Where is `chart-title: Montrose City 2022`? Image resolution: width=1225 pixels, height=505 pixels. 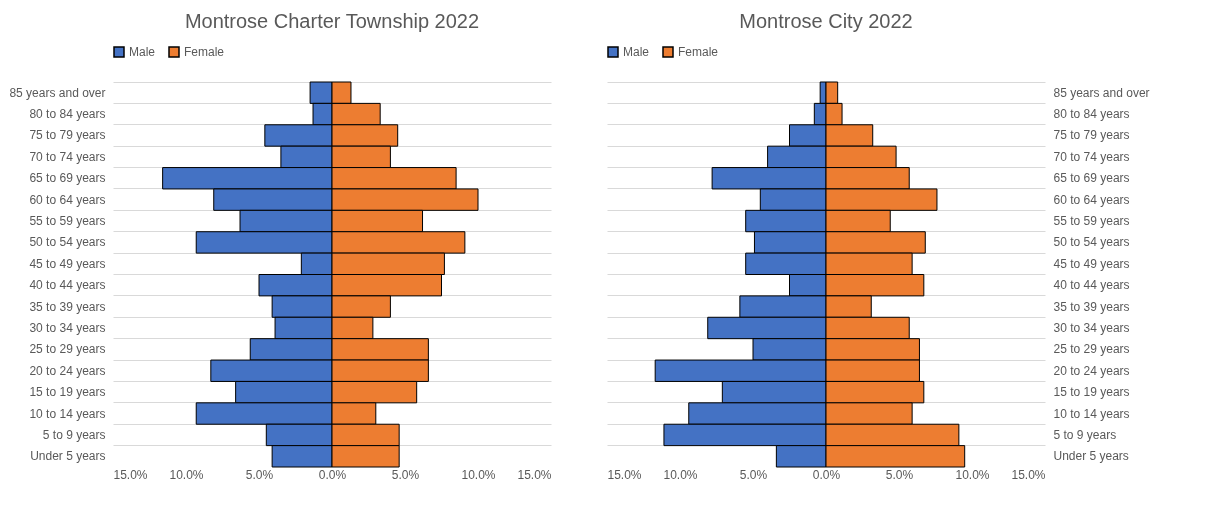 chart-title: Montrose City 2022 is located at coordinates (826, 21).